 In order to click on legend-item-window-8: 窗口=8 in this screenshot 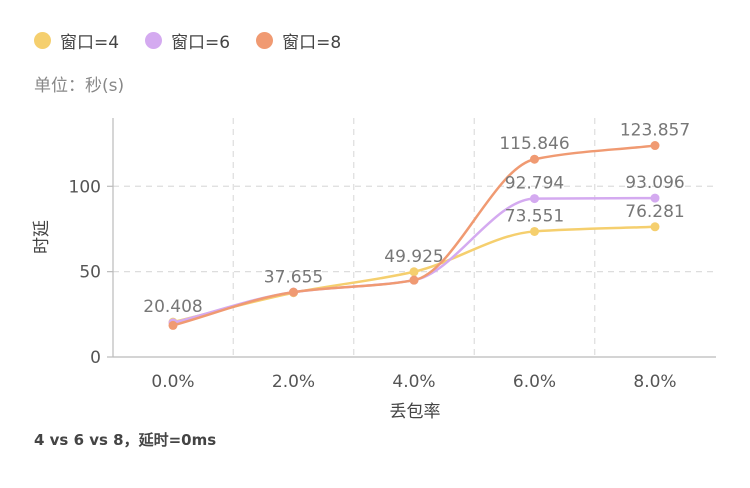, I will do `click(298, 40)`.